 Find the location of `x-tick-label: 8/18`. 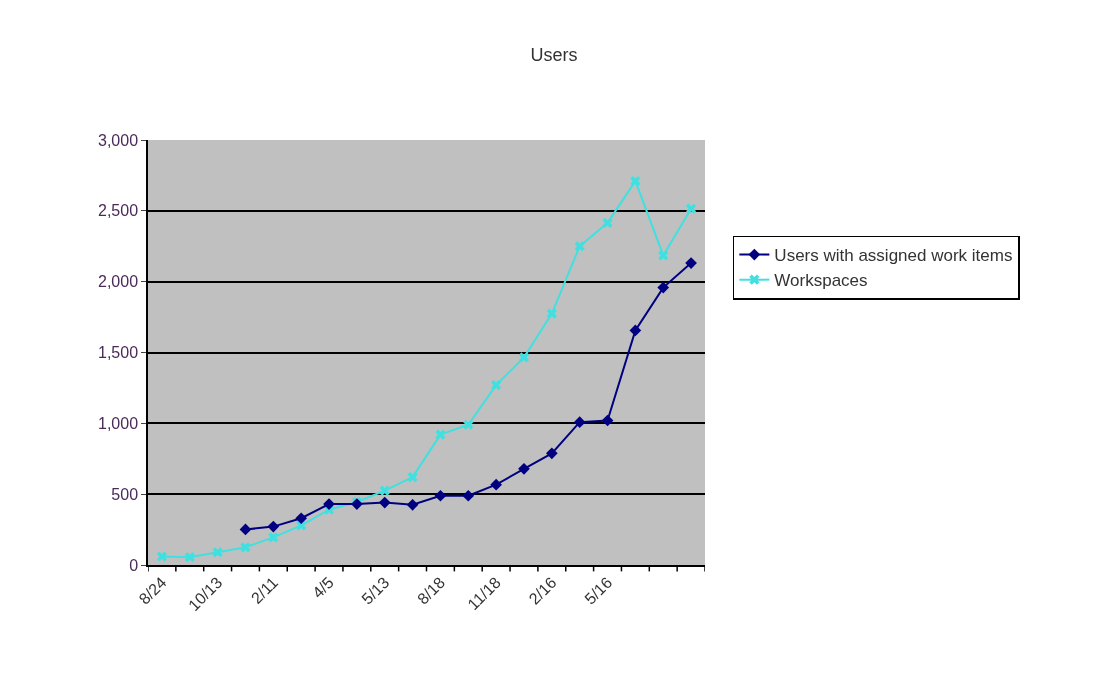

x-tick-label: 8/18 is located at coordinates (431, 590).